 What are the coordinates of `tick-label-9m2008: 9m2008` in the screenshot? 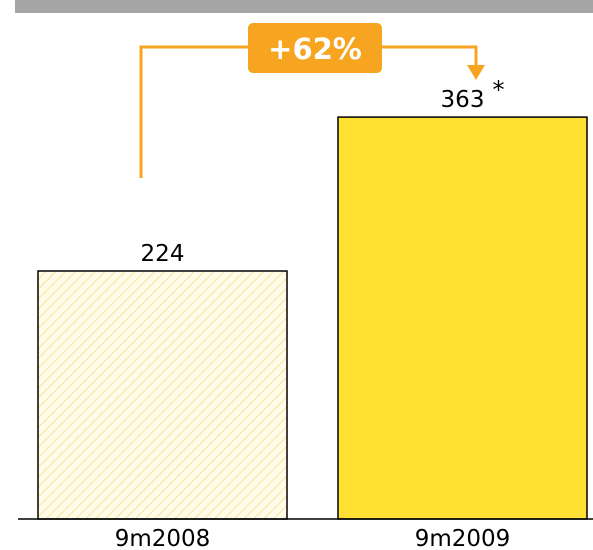 It's located at (163, 538).